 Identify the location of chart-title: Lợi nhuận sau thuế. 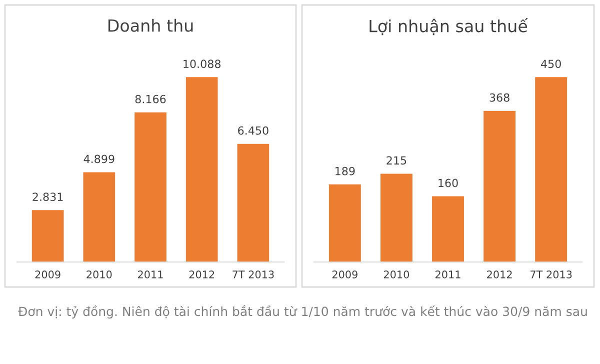
(449, 27).